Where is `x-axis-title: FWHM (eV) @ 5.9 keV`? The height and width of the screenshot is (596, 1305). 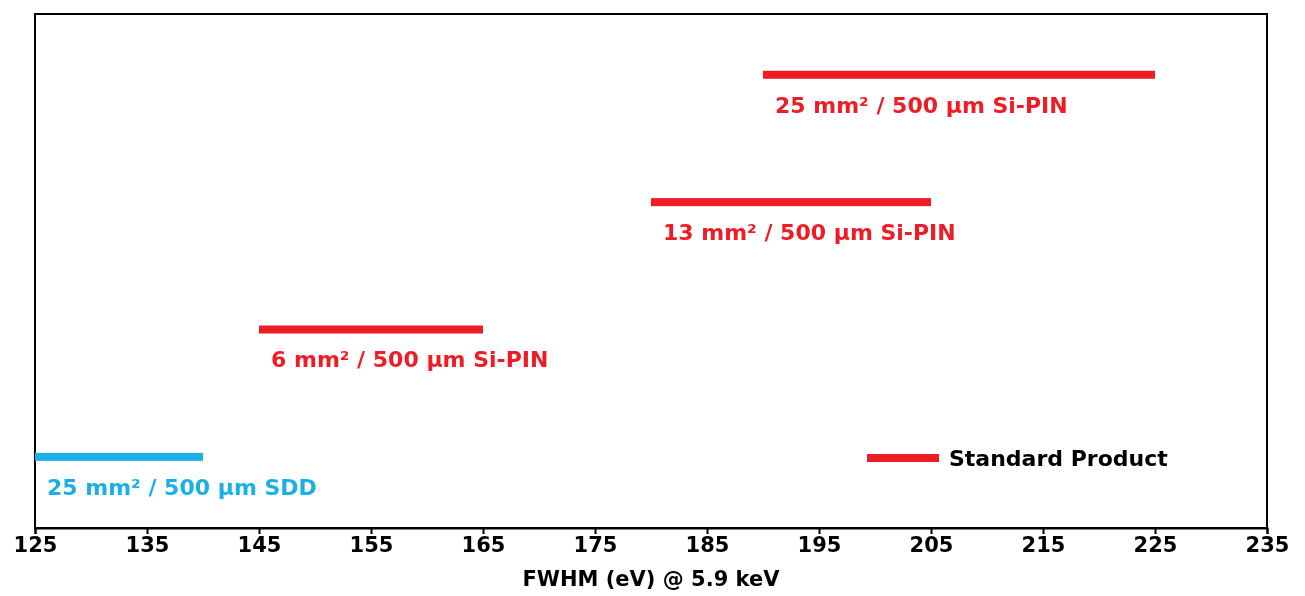 x-axis-title: FWHM (eV) @ 5.9 keV is located at coordinates (651, 579).